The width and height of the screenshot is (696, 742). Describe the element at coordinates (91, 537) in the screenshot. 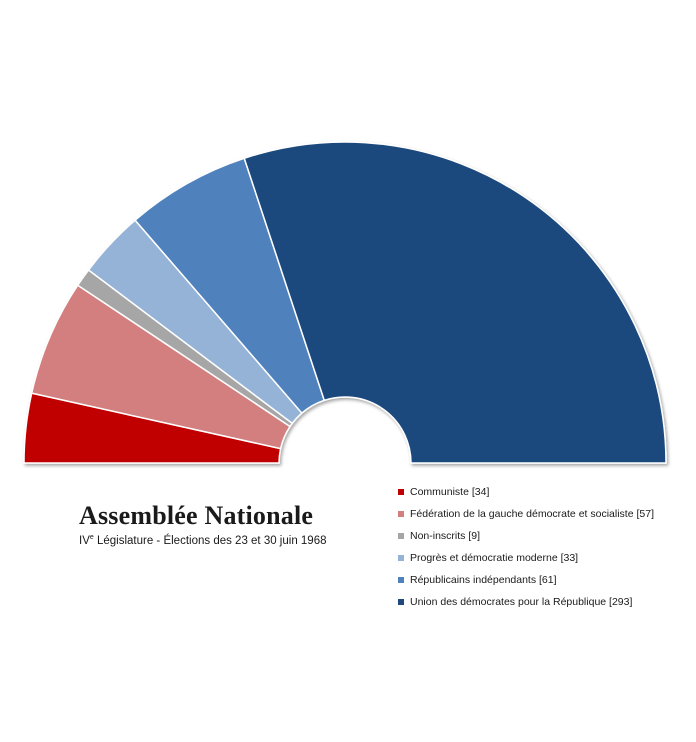

I see `legislature-ordinal-suffix: e` at that location.